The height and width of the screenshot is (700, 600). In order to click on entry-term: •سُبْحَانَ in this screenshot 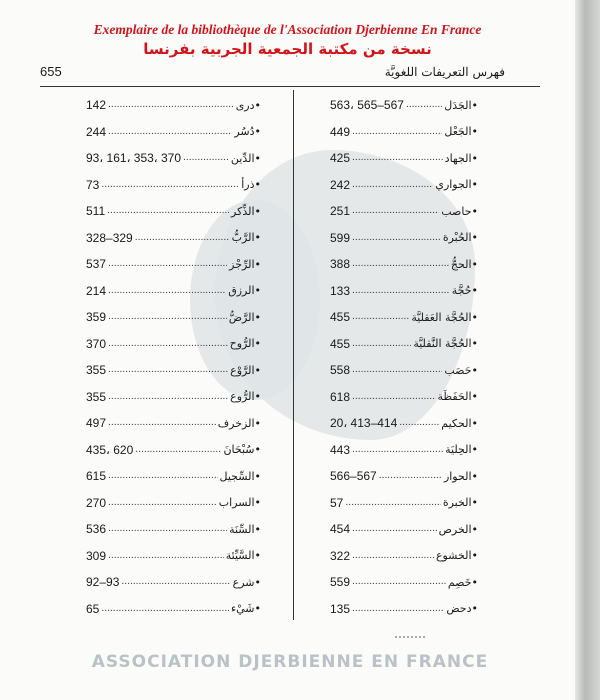, I will do `click(242, 450)`.